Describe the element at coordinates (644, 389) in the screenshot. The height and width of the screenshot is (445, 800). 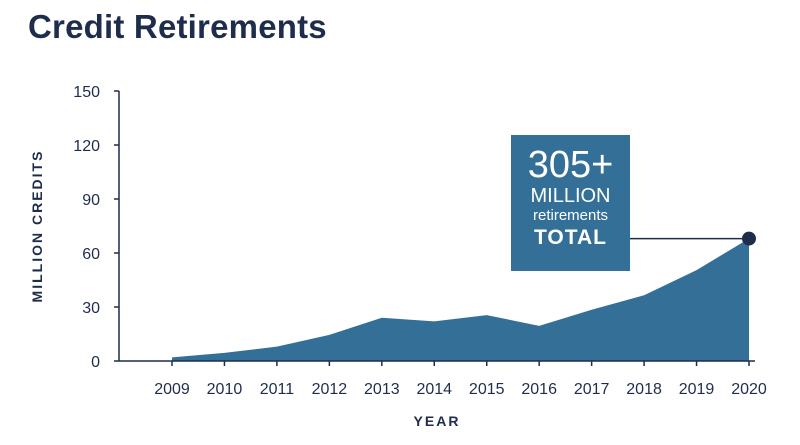
I see `x-tick-label: 2018` at that location.